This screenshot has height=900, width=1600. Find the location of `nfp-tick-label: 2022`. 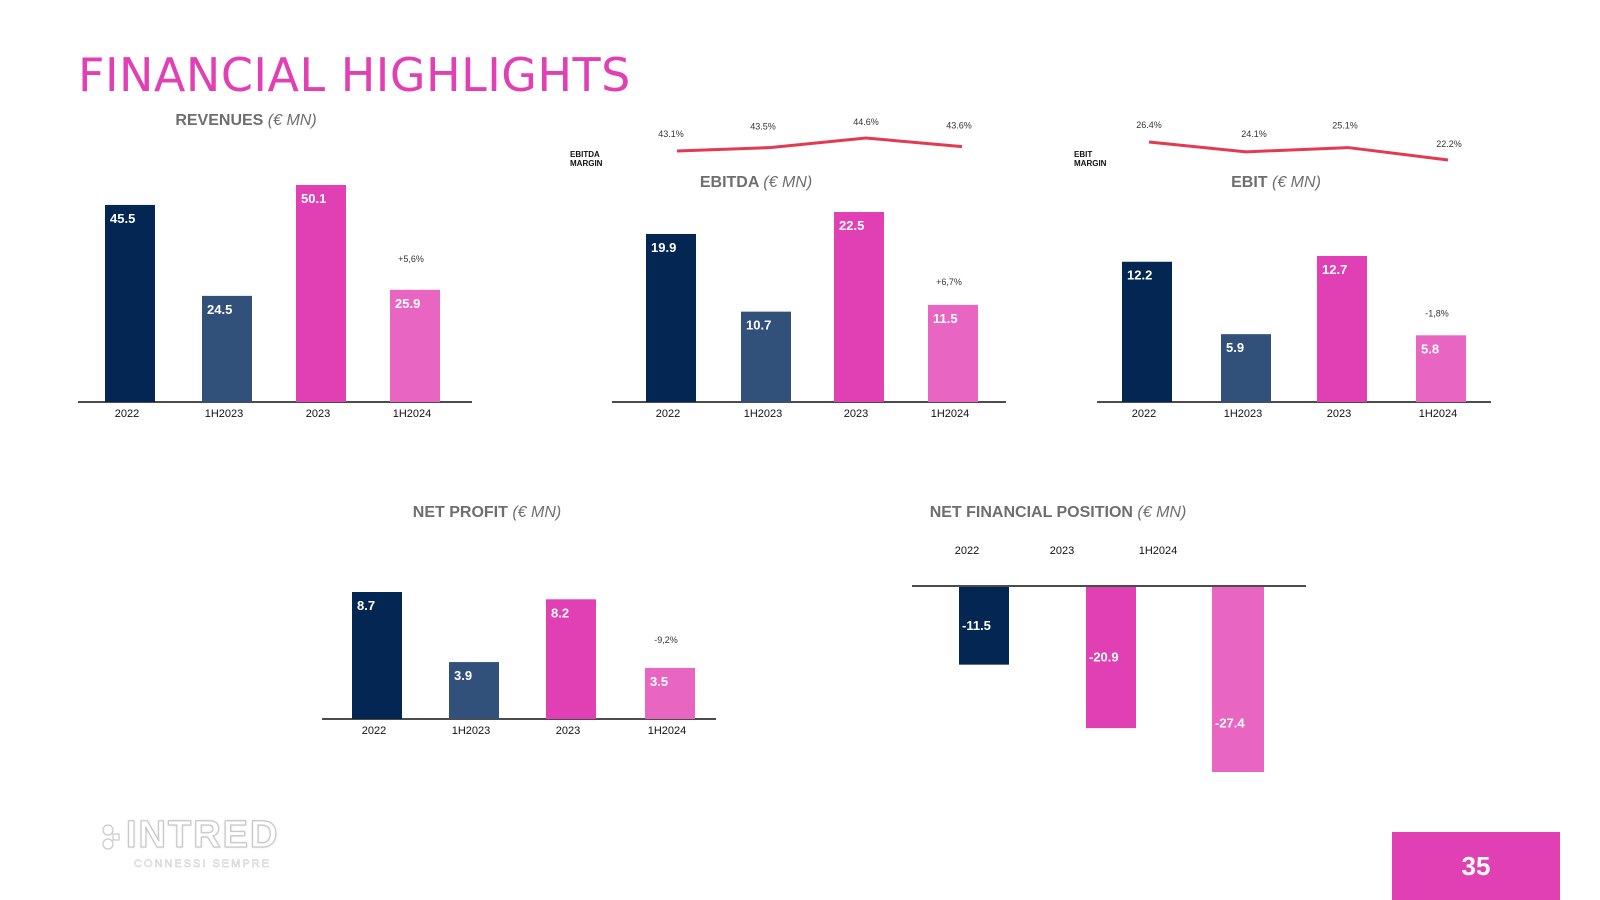

nfp-tick-label: 2022 is located at coordinates (967, 551).